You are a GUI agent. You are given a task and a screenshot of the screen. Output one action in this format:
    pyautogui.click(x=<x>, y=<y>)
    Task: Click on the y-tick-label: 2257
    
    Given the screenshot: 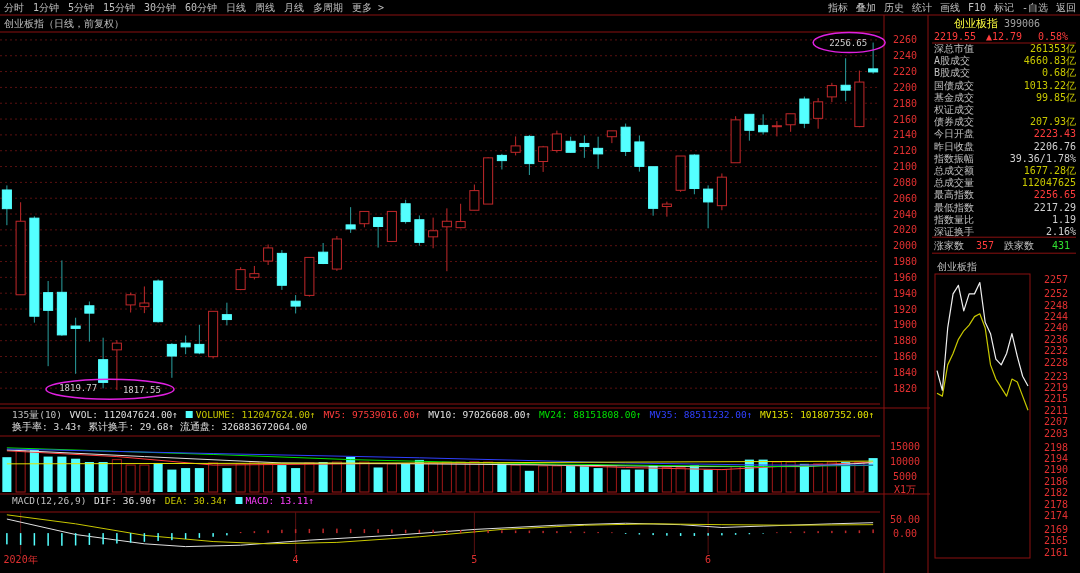 What is the action you would take?
    pyautogui.click(x=1056, y=280)
    